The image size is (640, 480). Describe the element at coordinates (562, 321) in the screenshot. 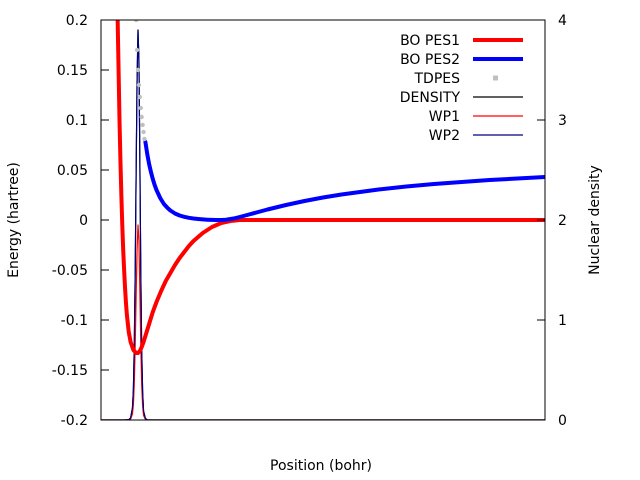

I see `y2-tick-label: 1` at that location.